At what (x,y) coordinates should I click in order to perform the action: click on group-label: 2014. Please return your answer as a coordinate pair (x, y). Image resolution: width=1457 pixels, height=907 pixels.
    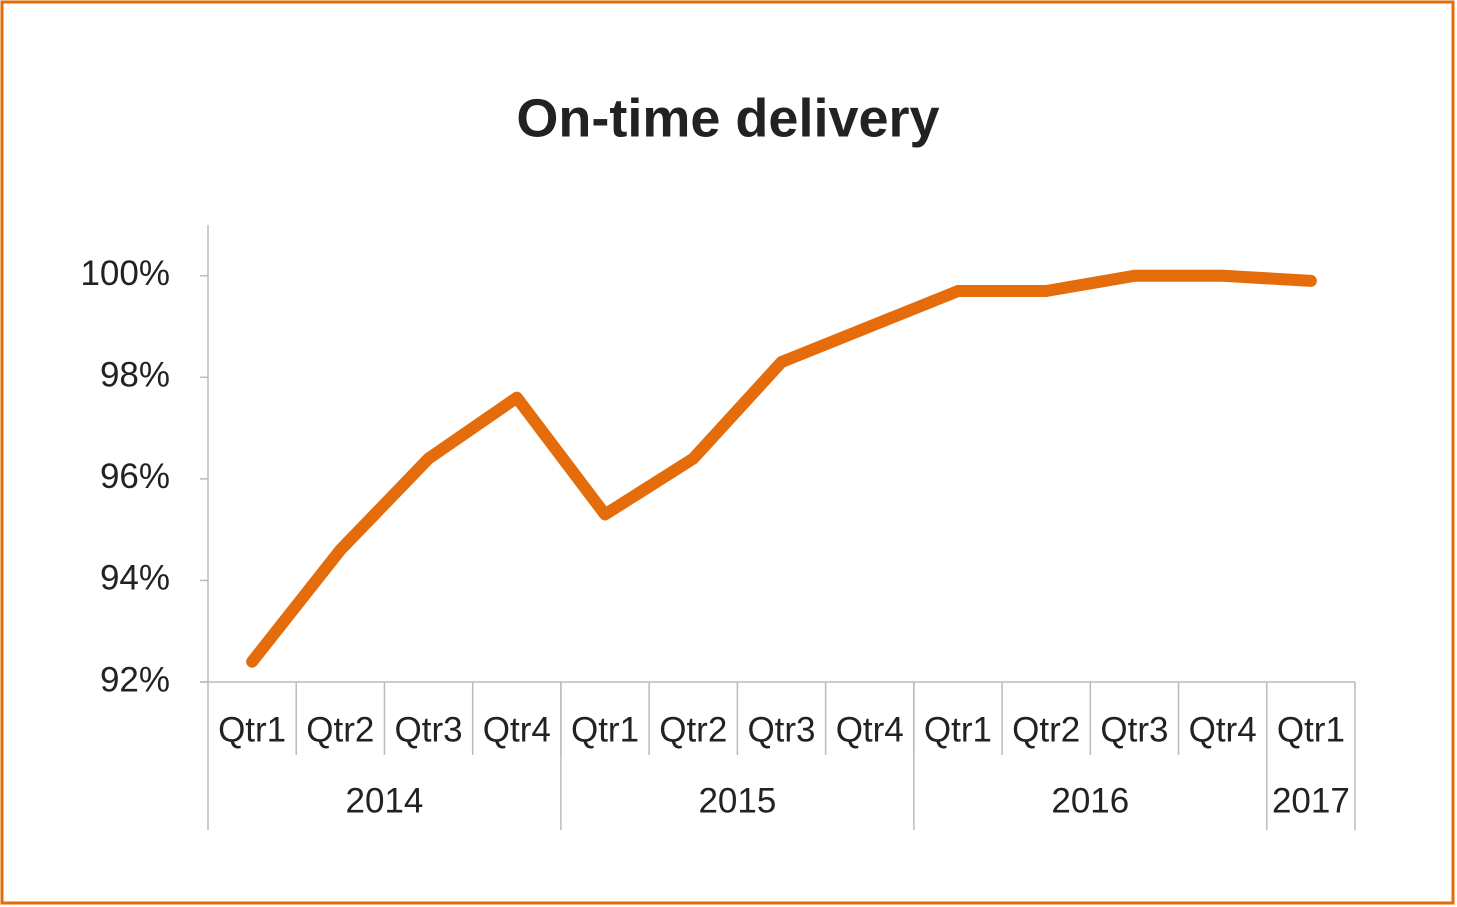
    Looking at the image, I should click on (385, 800).